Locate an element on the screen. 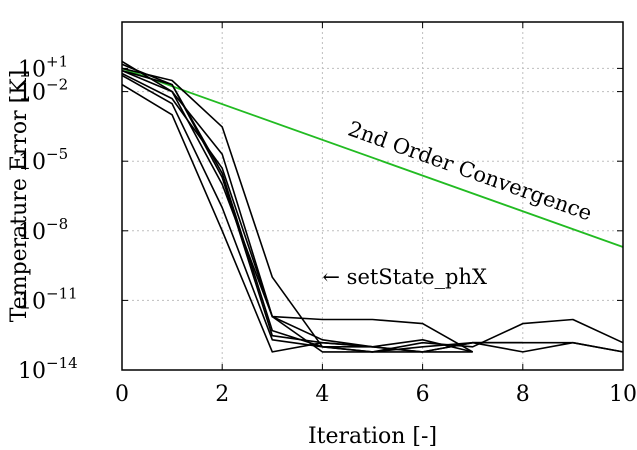 Image resolution: width=637 pixels, height=450 pixels. reference-line-label: 2nd Order Convergence is located at coordinates (470, 171).